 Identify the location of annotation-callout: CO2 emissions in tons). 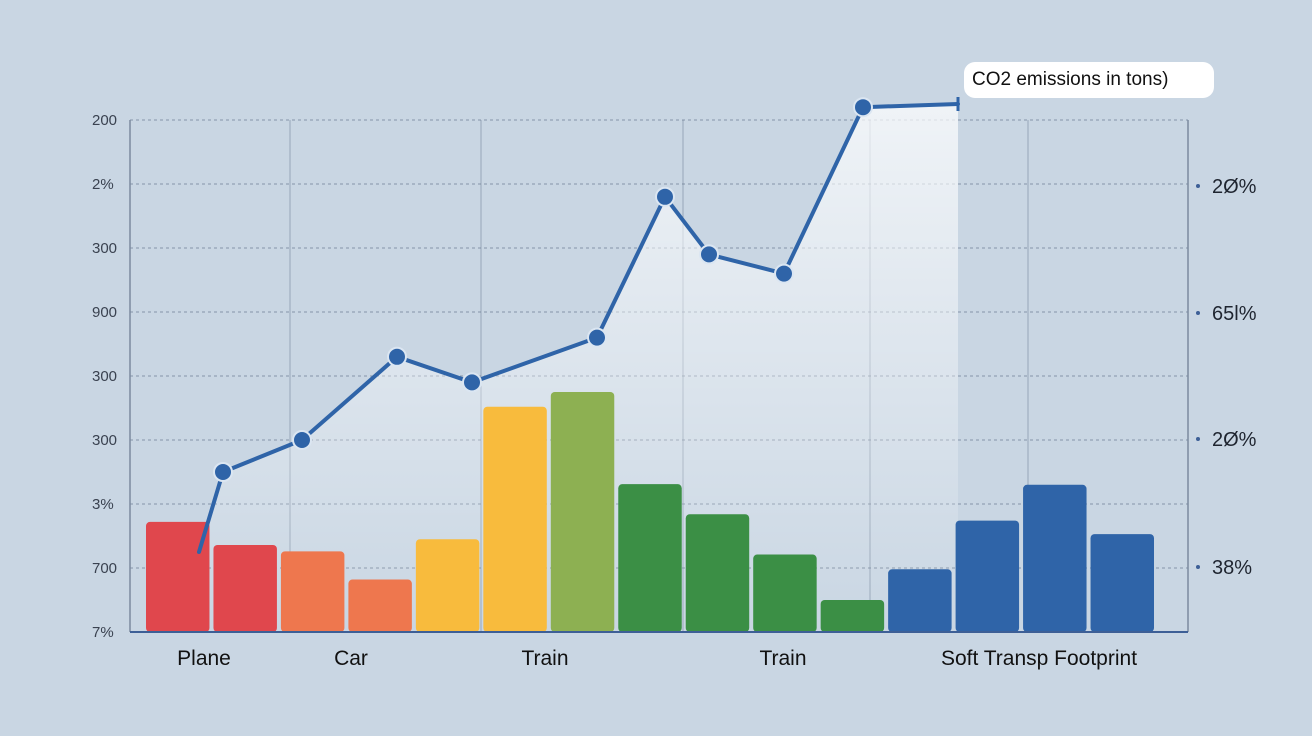
(1089, 80).